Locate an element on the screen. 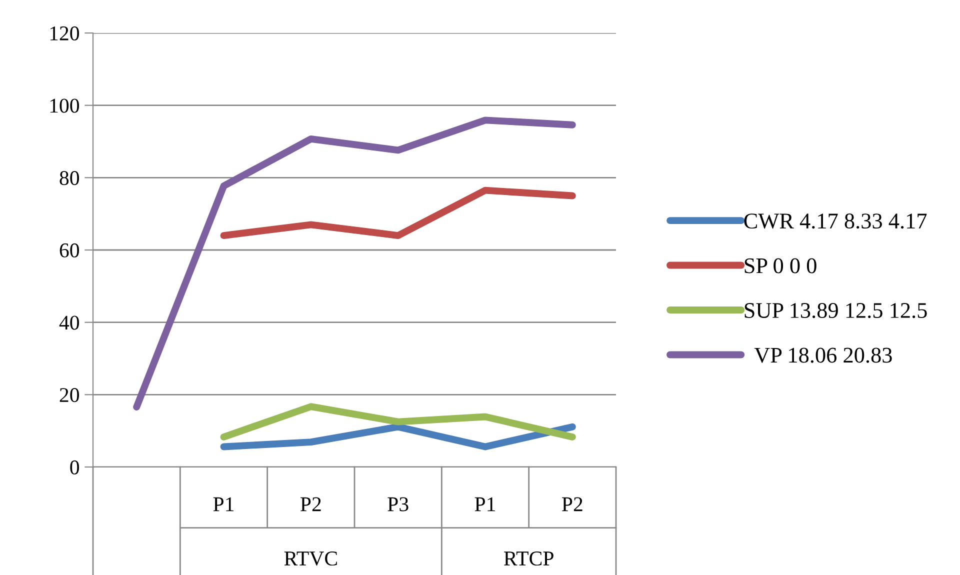  text: RTVC is located at coordinates (310, 559).